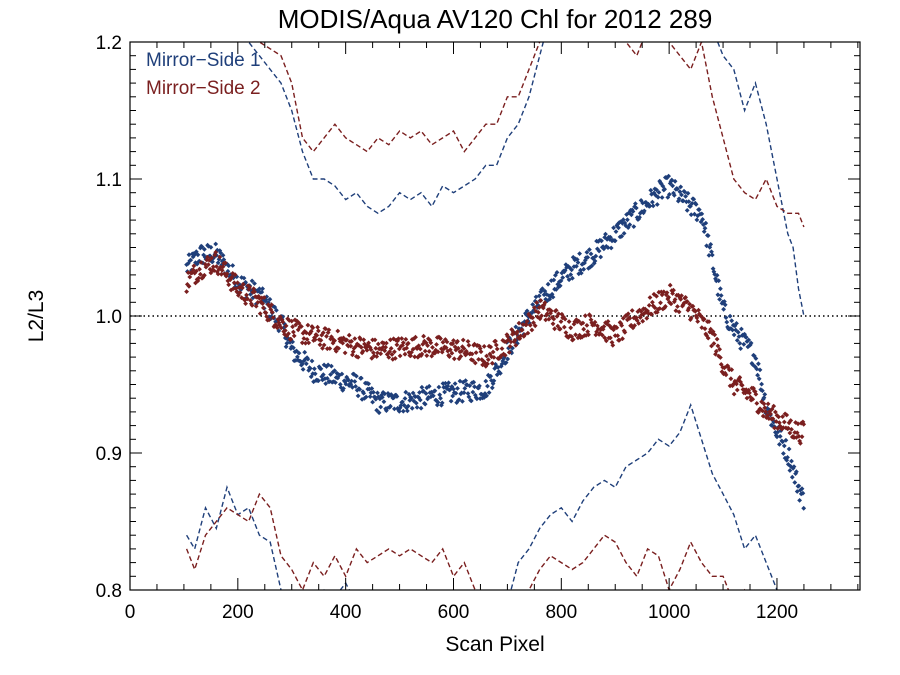 Image resolution: width=900 pixels, height=675 pixels. What do you see at coordinates (561, 612) in the screenshot?
I see `x-tick-label: 800` at bounding box center [561, 612].